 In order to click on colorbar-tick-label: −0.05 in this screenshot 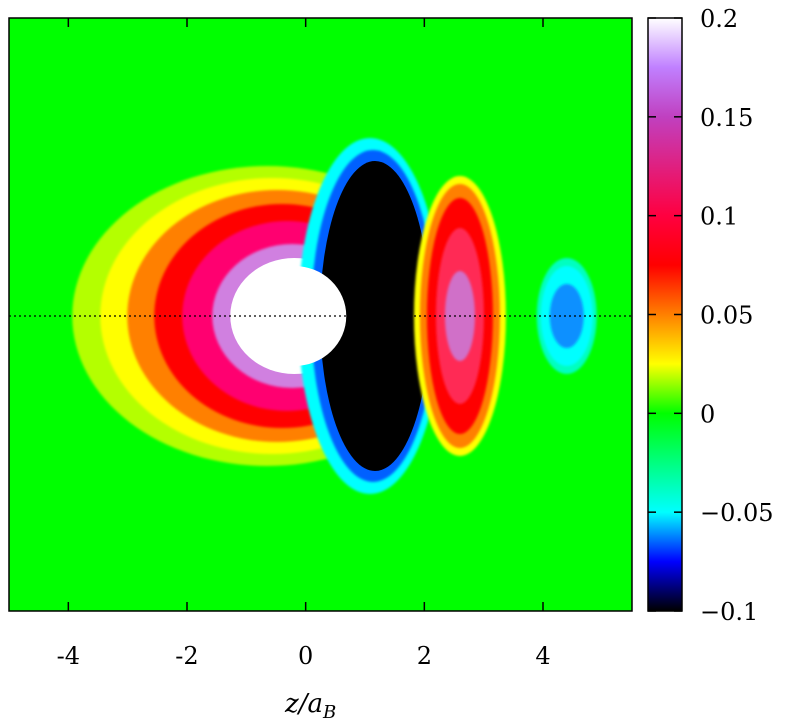, I will do `click(737, 513)`.